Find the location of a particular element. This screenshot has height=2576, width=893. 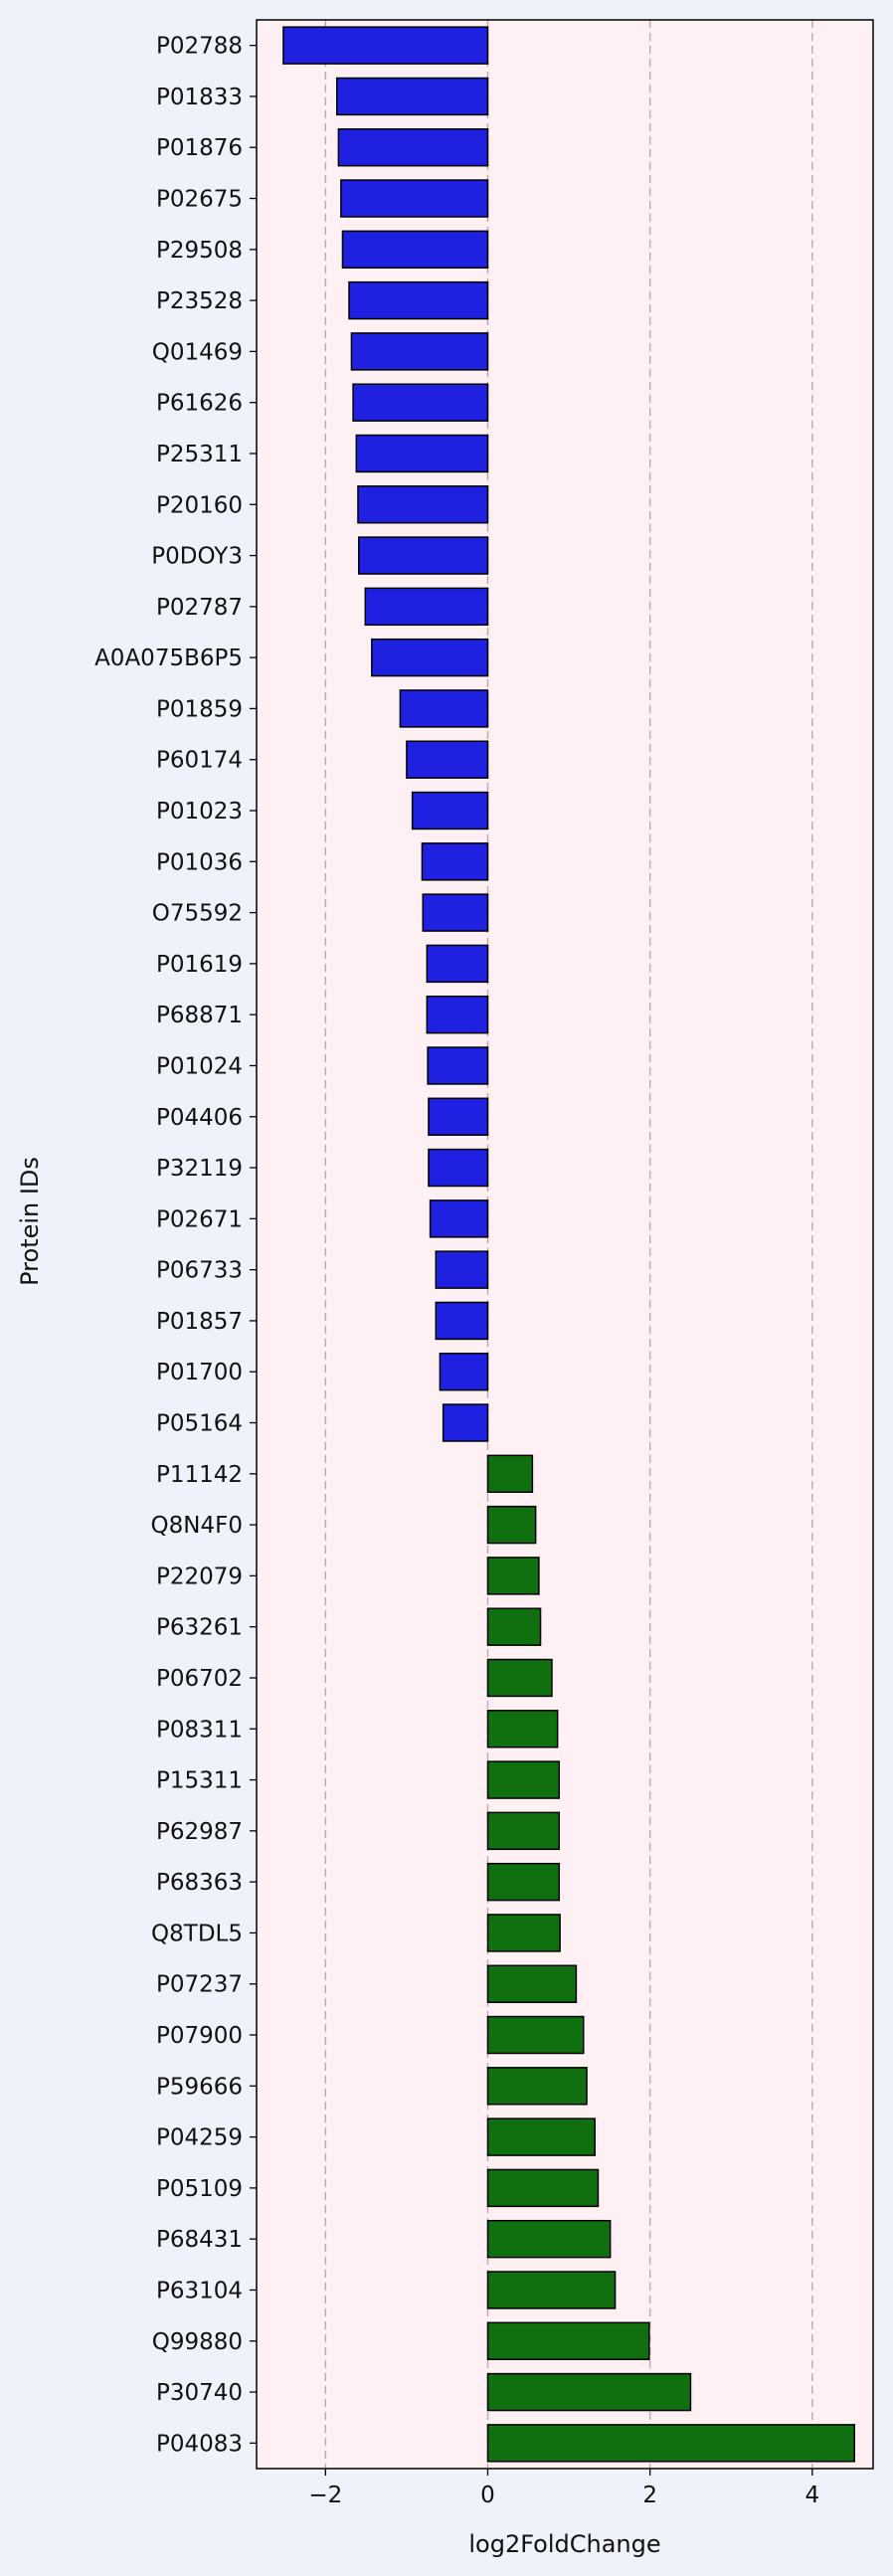

y-tick-label: P60174 is located at coordinates (199, 761).